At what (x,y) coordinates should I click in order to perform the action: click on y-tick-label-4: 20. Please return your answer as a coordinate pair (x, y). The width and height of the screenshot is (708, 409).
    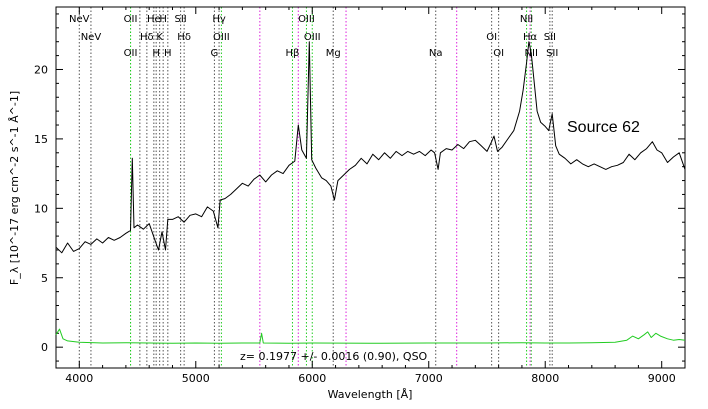
    Looking at the image, I should click on (41, 69).